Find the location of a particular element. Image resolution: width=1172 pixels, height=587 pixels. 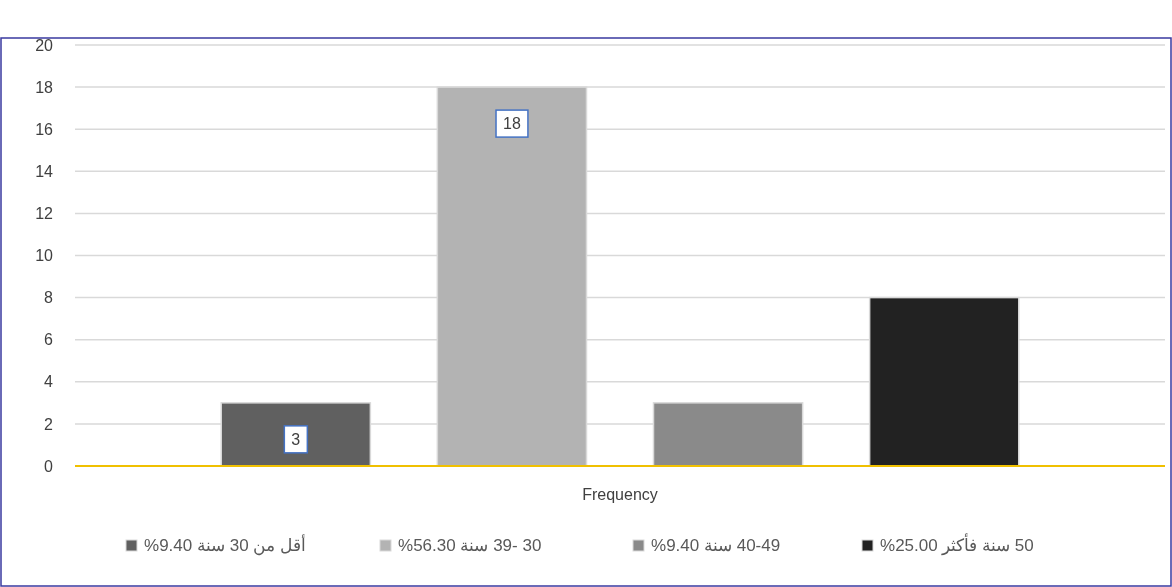

y-tick-label: 2 is located at coordinates (49, 424).